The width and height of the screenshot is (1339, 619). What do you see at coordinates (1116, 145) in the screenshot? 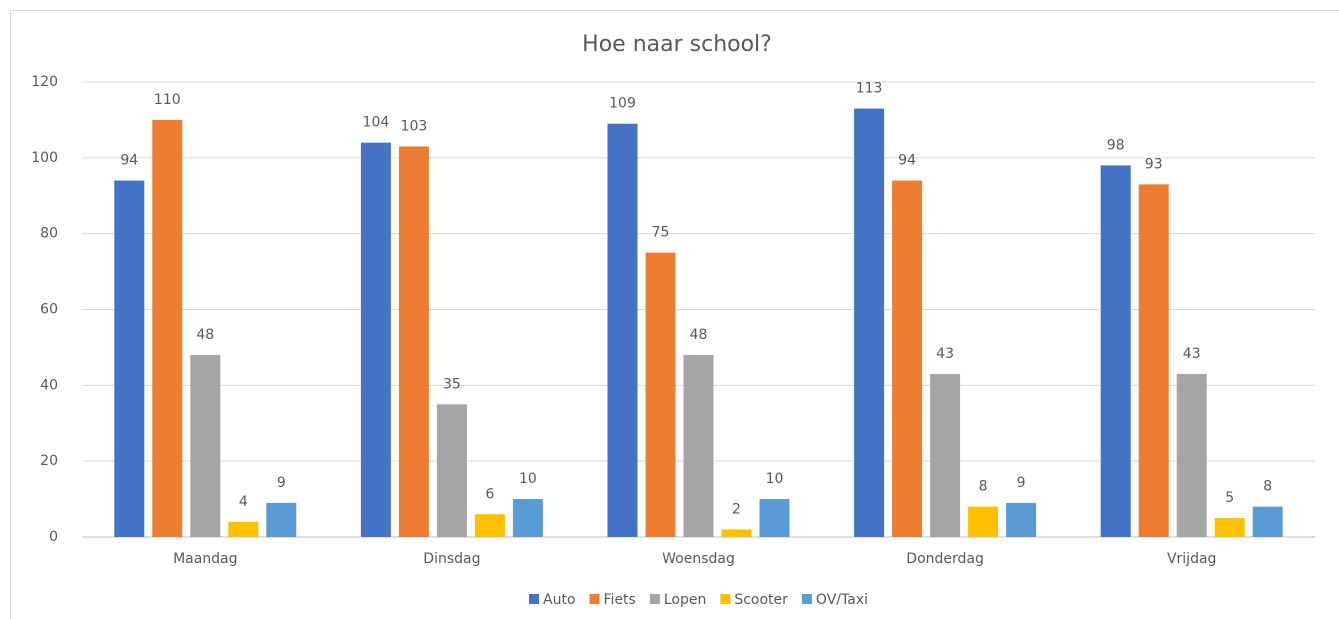
I see `data-label: 98` at bounding box center [1116, 145].